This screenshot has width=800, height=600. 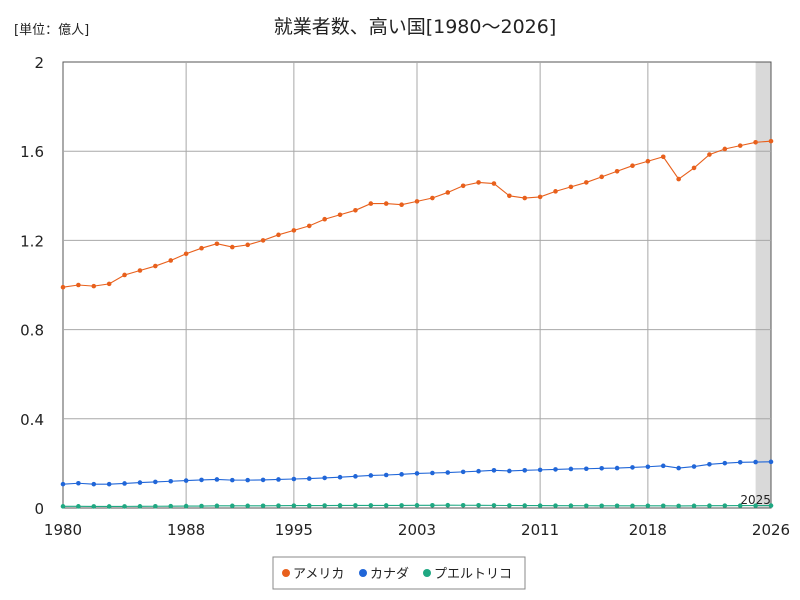 I want to click on x-tick-label: 2018, so click(x=648, y=530).